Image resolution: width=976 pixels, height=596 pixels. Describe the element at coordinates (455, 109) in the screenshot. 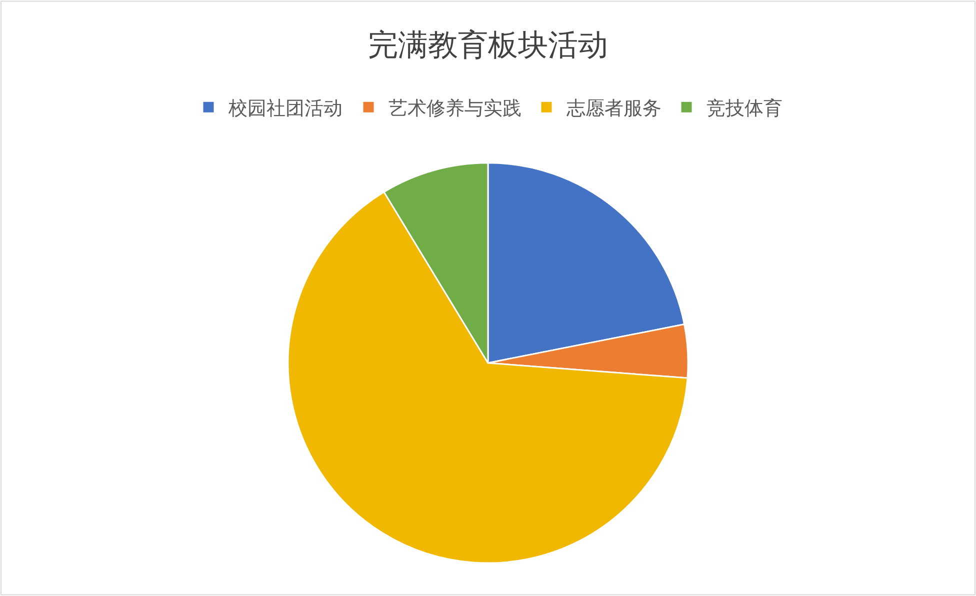

I see `legend-label: 艺术修养与实践` at that location.